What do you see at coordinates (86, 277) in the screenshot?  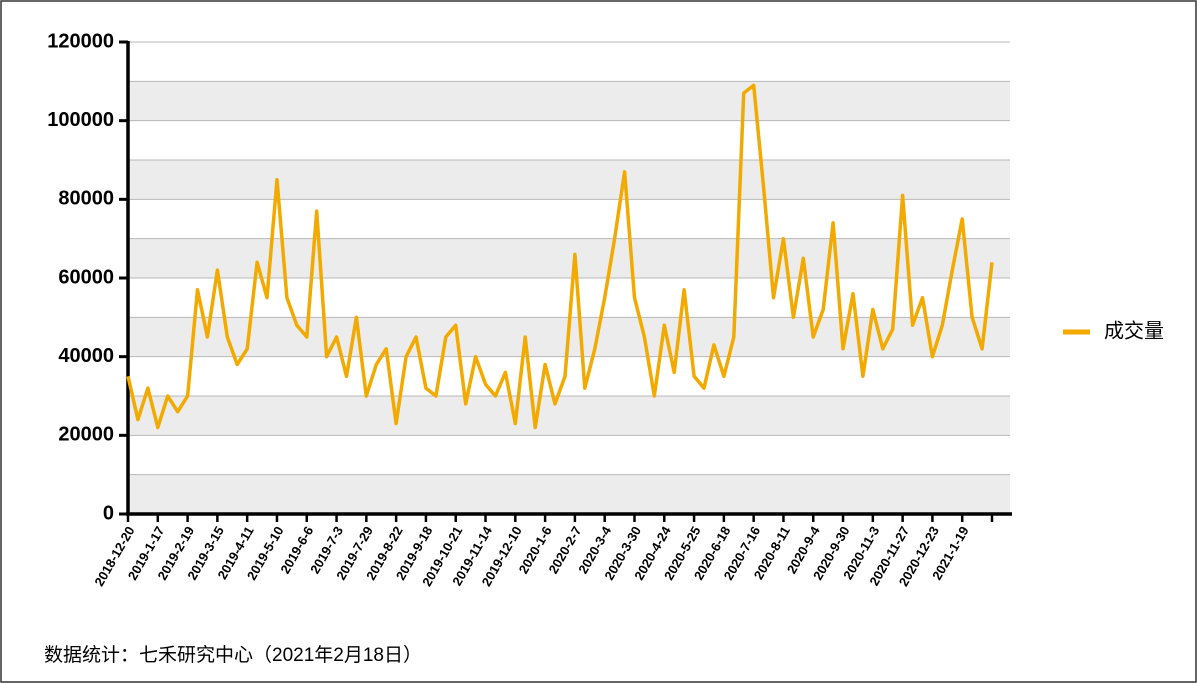 I see `y-tick-label: 60000` at bounding box center [86, 277].